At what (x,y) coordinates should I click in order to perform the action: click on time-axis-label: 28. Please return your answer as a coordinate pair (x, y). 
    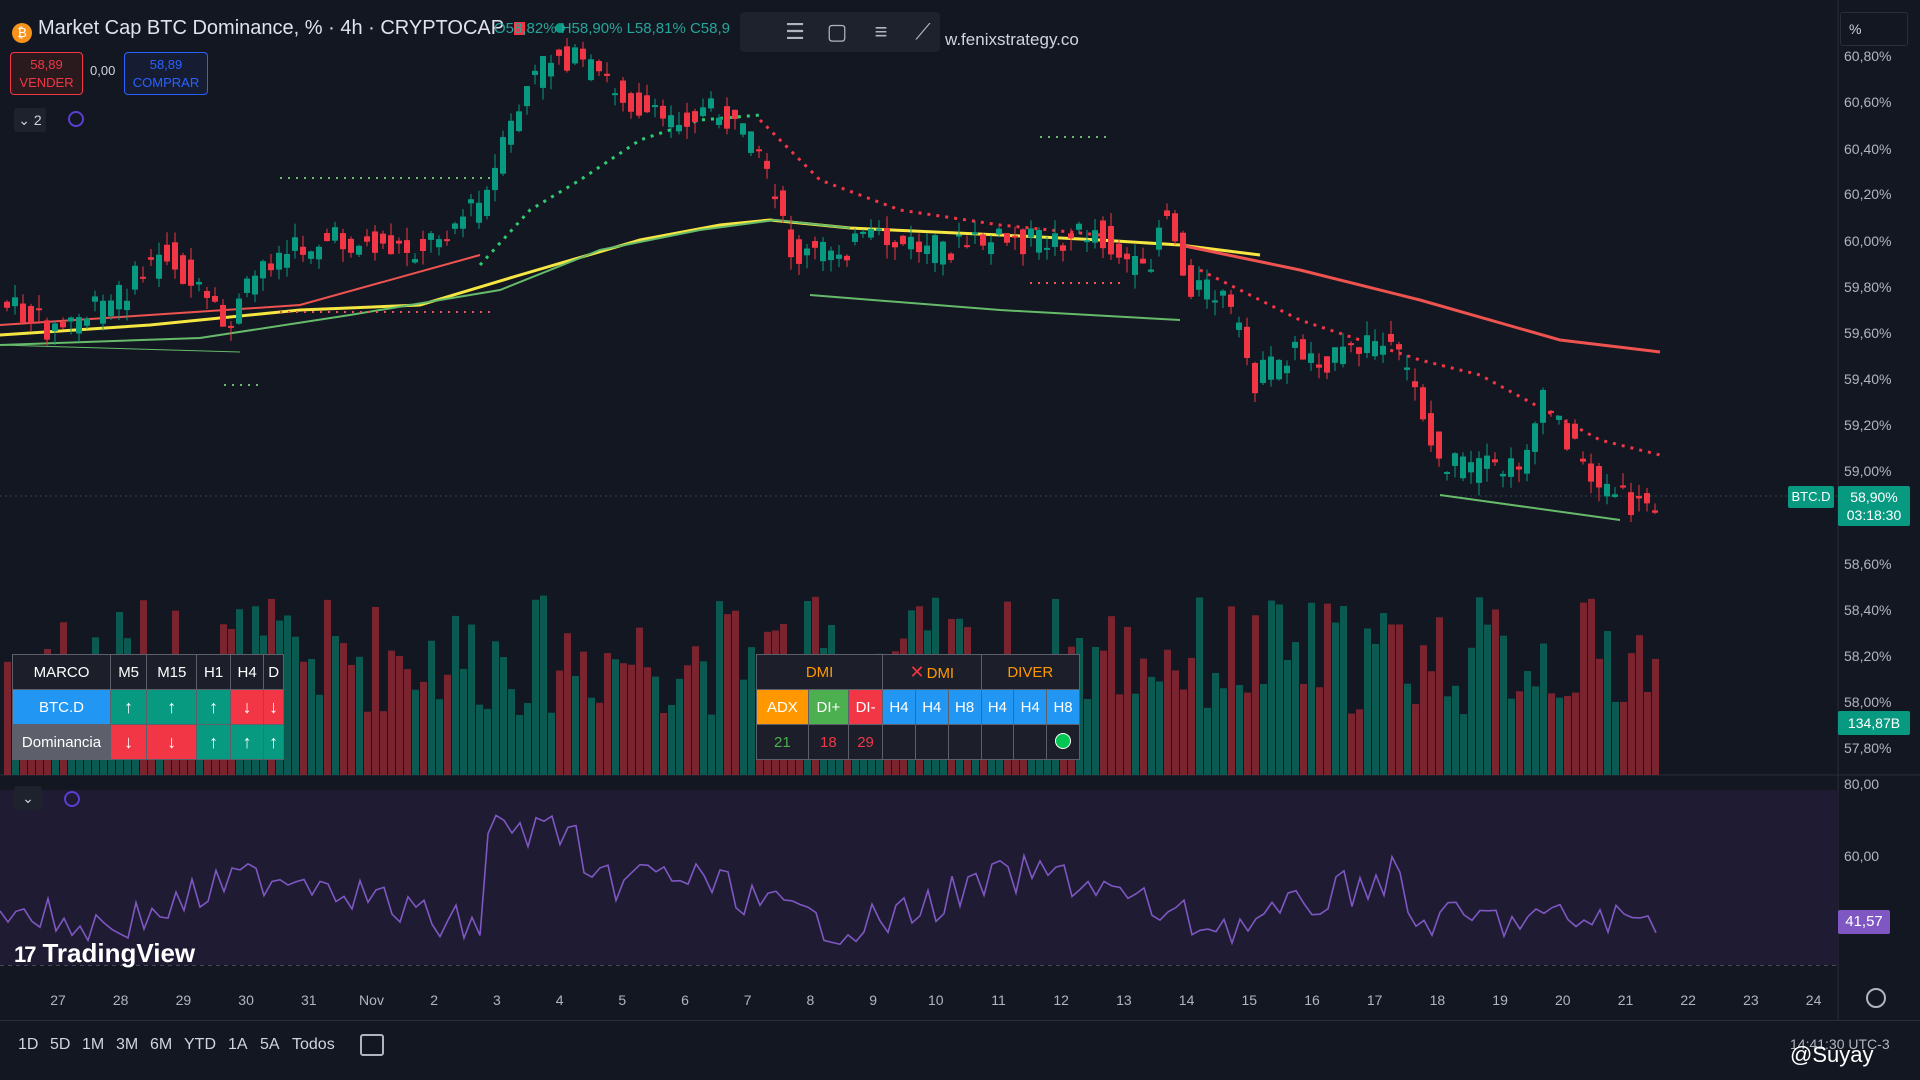
    Looking at the image, I should click on (120, 1000).